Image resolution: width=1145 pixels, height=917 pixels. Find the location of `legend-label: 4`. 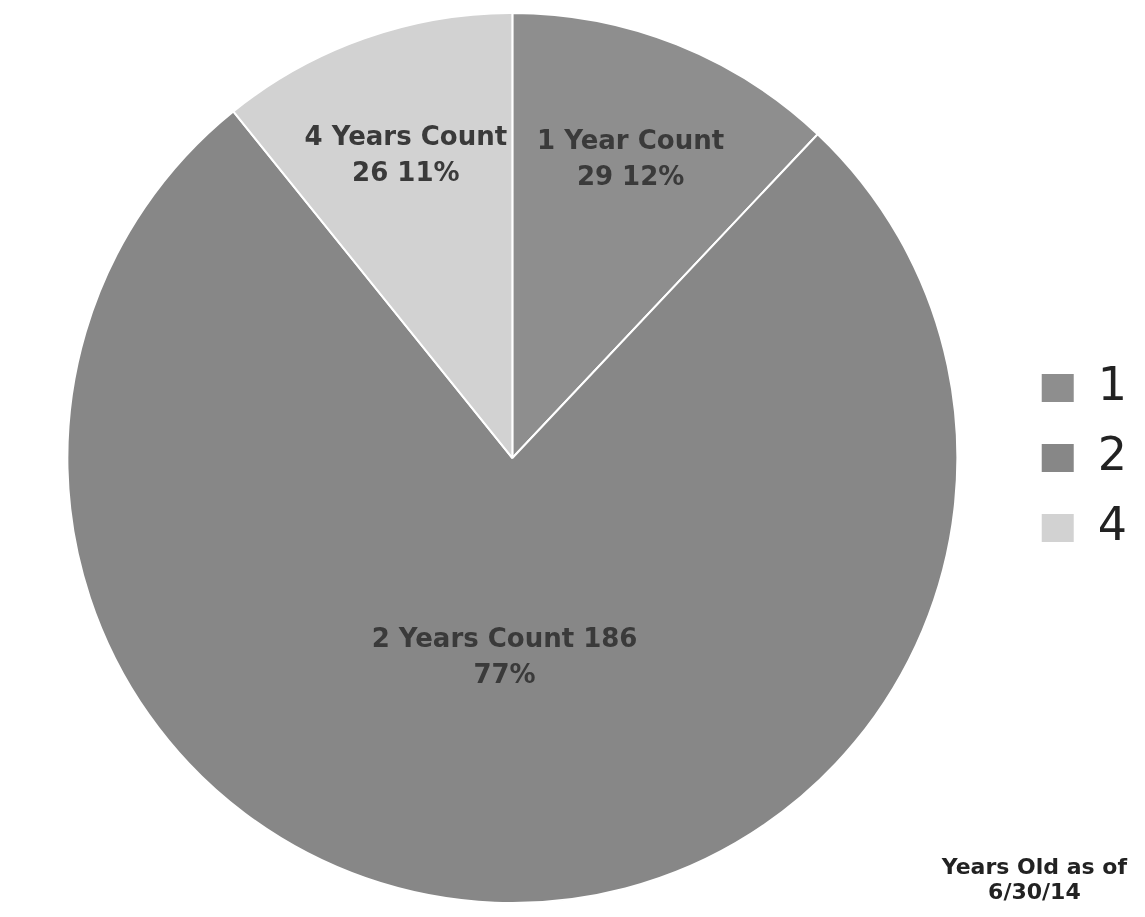

legend-label: 4 is located at coordinates (1112, 523).